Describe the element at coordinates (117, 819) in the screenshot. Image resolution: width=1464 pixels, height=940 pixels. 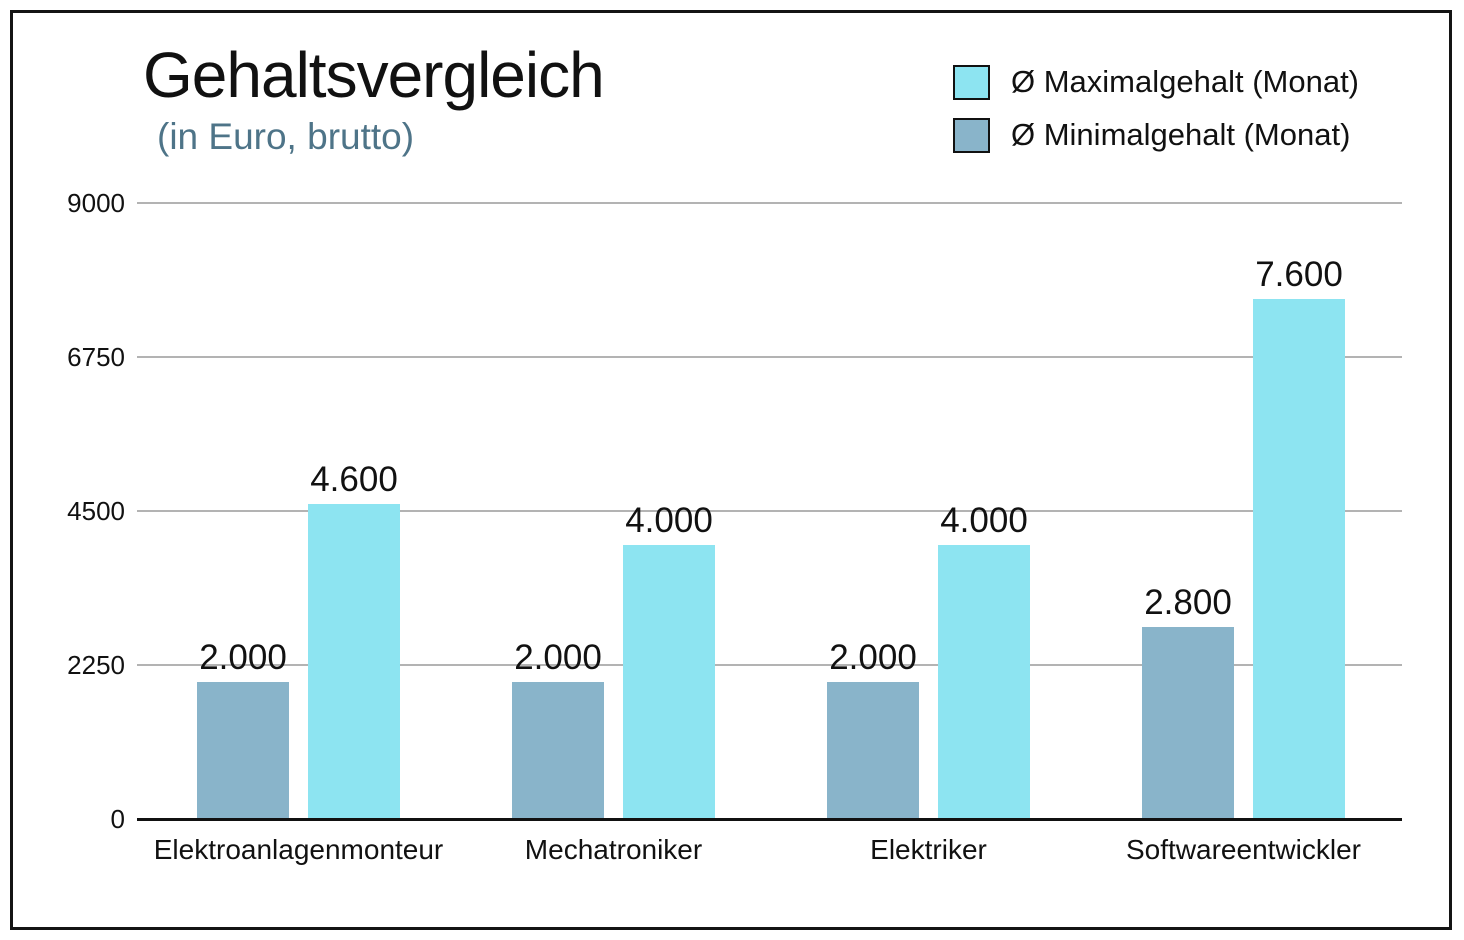
I see `y-axis-tick-label: 0` at that location.